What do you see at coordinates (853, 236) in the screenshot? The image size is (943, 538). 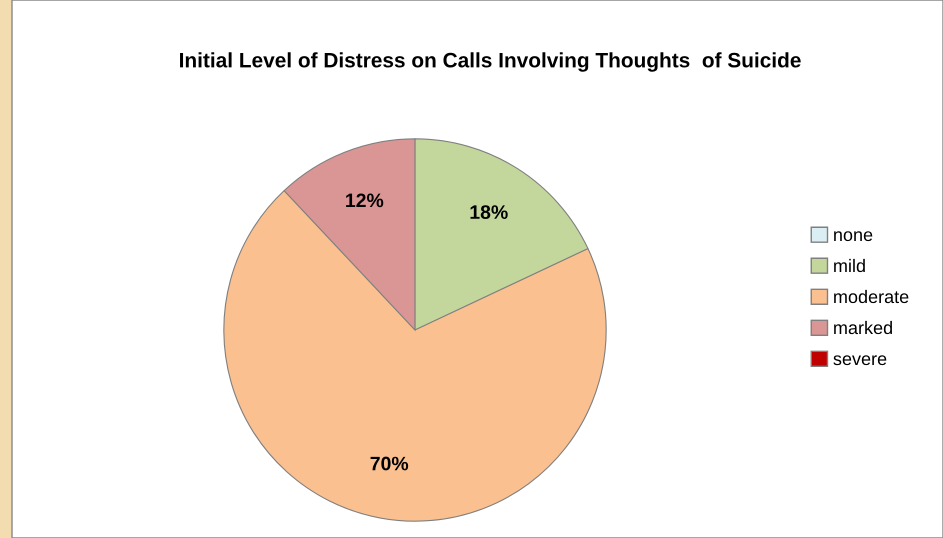 I see `legend-label: none` at bounding box center [853, 236].